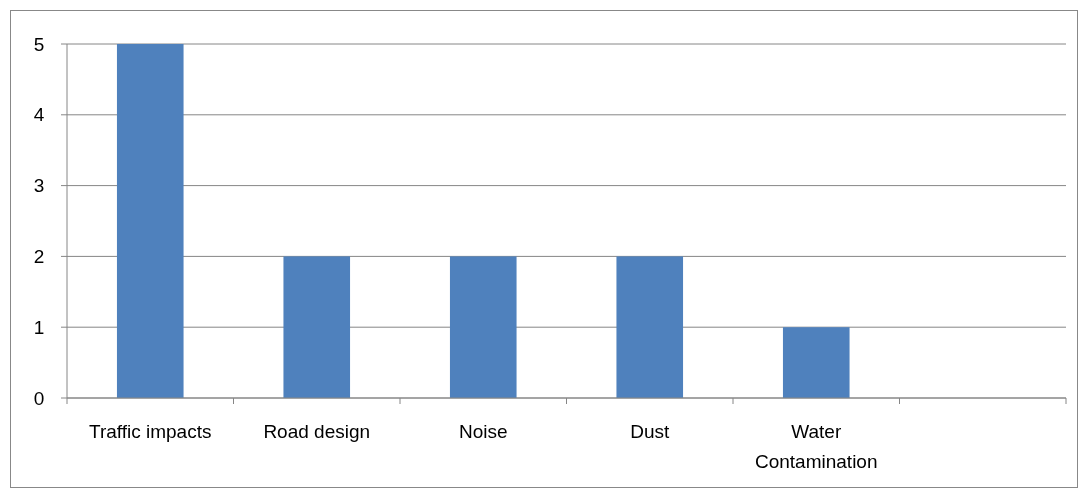  Describe the element at coordinates (39, 327) in the screenshot. I see `y-tick-label: 1` at that location.